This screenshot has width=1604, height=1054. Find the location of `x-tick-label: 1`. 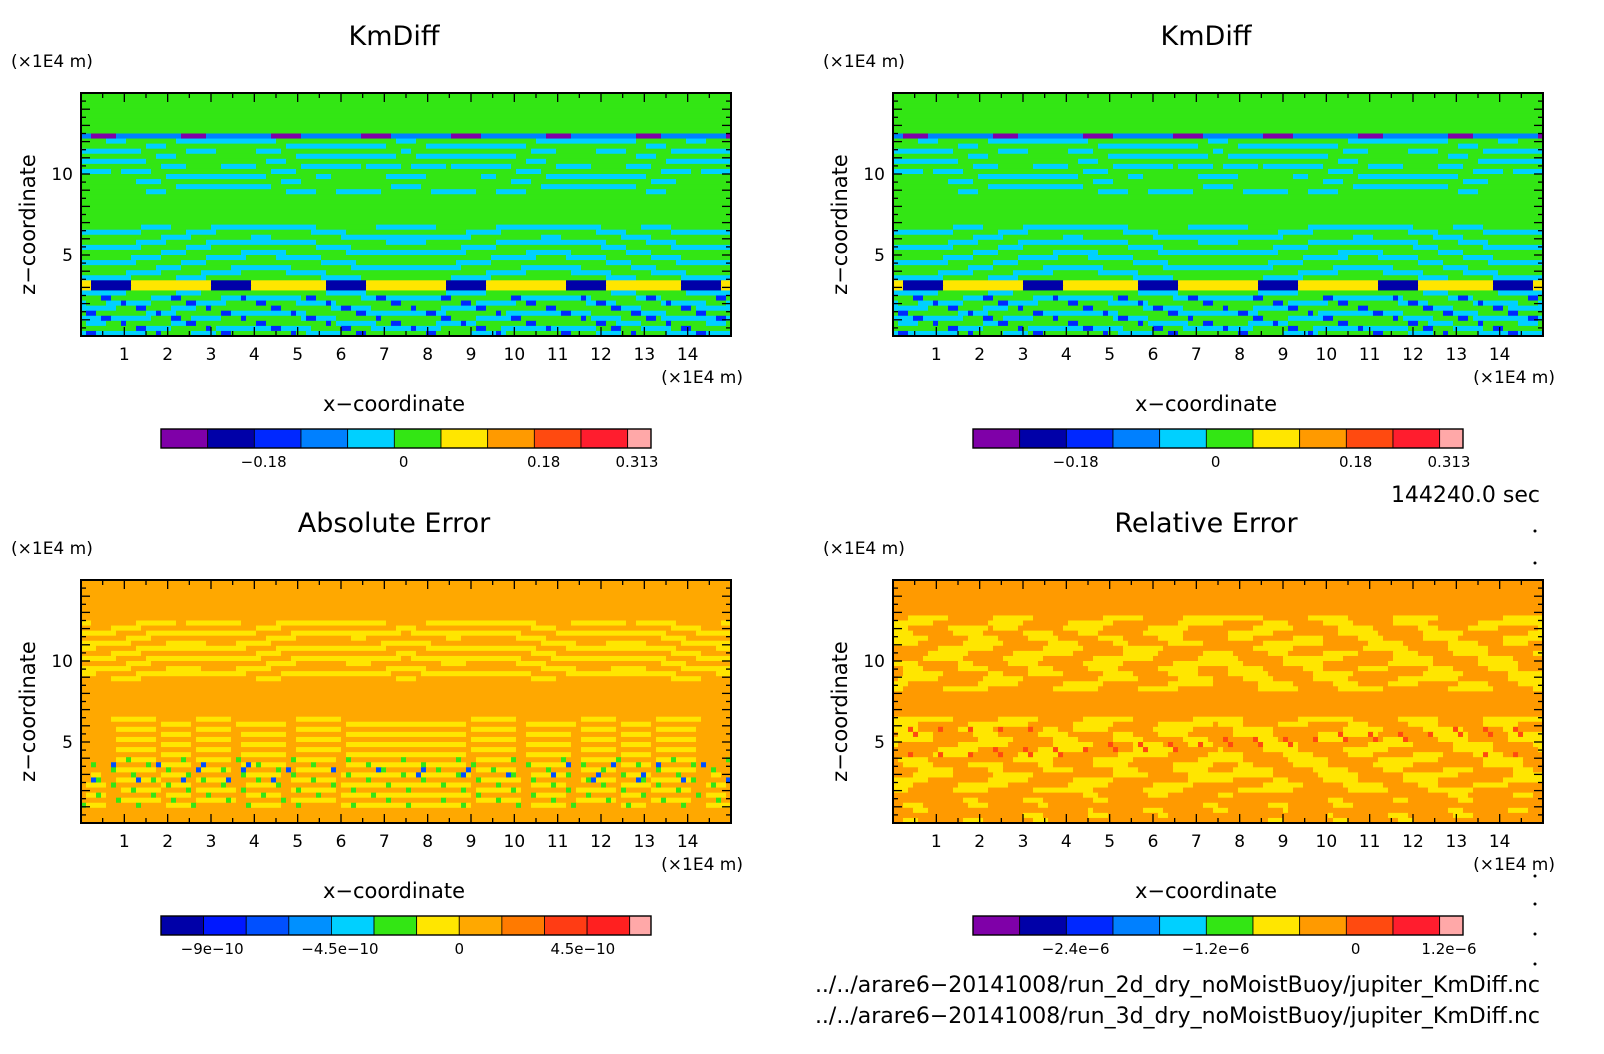

x-tick-label: 1 is located at coordinates (936, 842).